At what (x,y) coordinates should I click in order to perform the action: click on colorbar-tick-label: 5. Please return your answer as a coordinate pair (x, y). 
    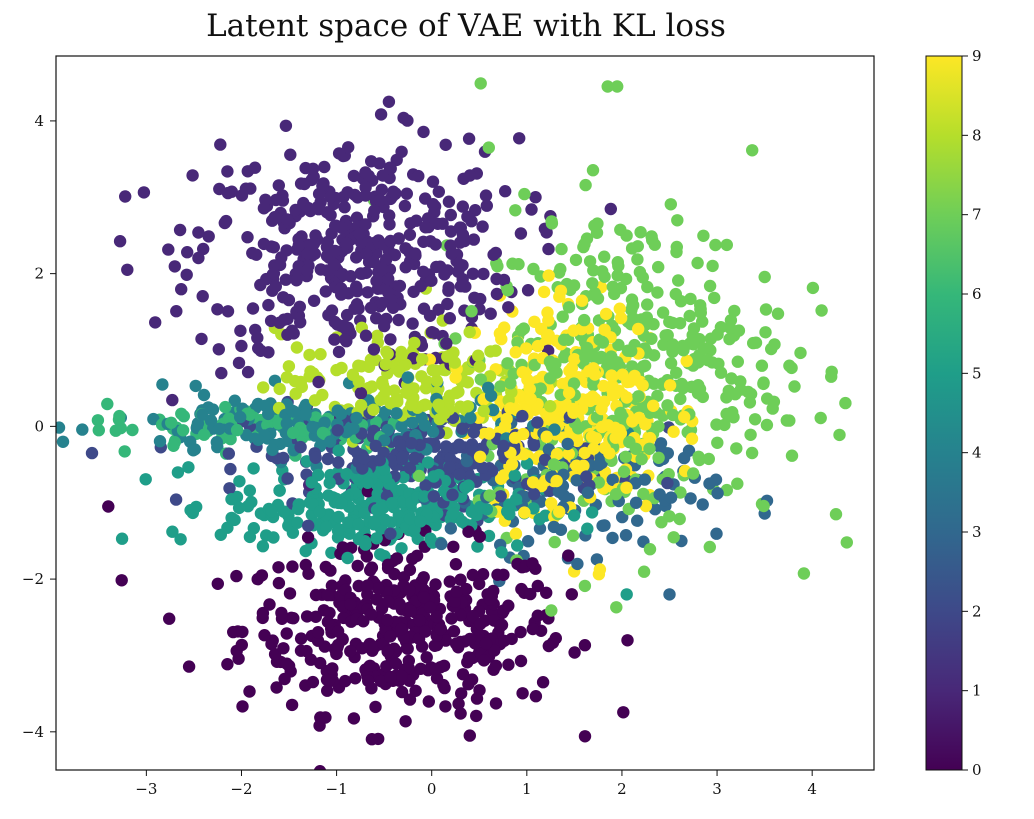
    Looking at the image, I should click on (977, 373).